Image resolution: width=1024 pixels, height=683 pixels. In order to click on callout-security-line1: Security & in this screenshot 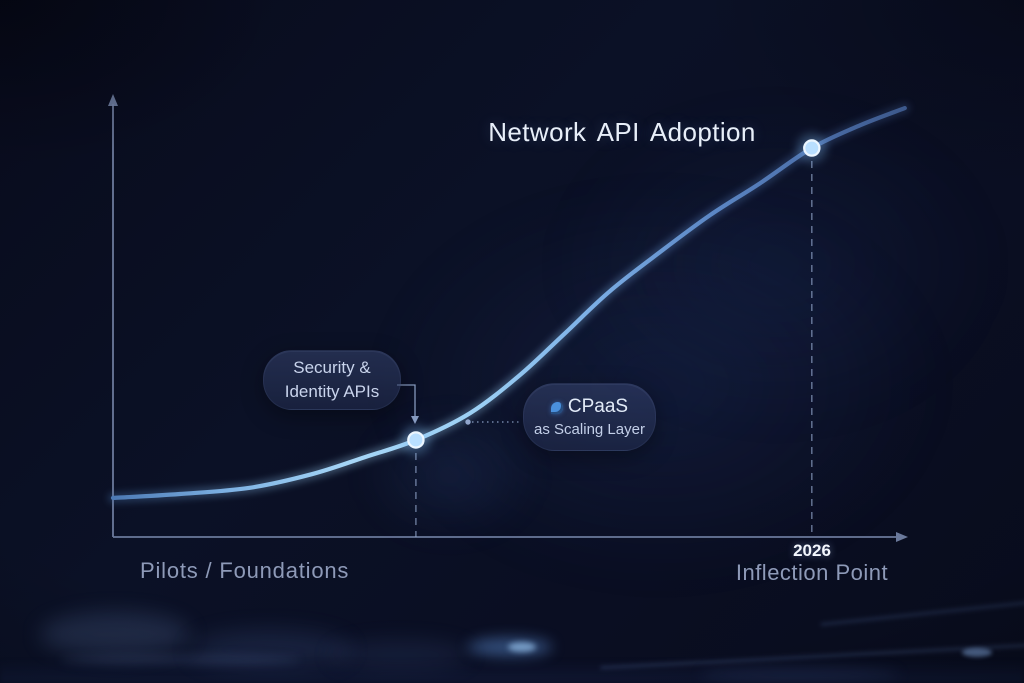, I will do `click(332, 367)`.